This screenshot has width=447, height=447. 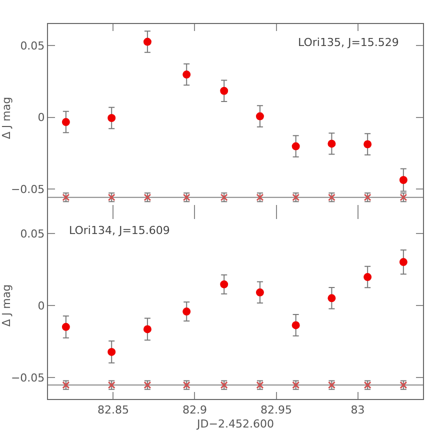 What do you see at coordinates (348, 42) in the screenshot?
I see `annotation: LOri135, J=15.529` at bounding box center [348, 42].